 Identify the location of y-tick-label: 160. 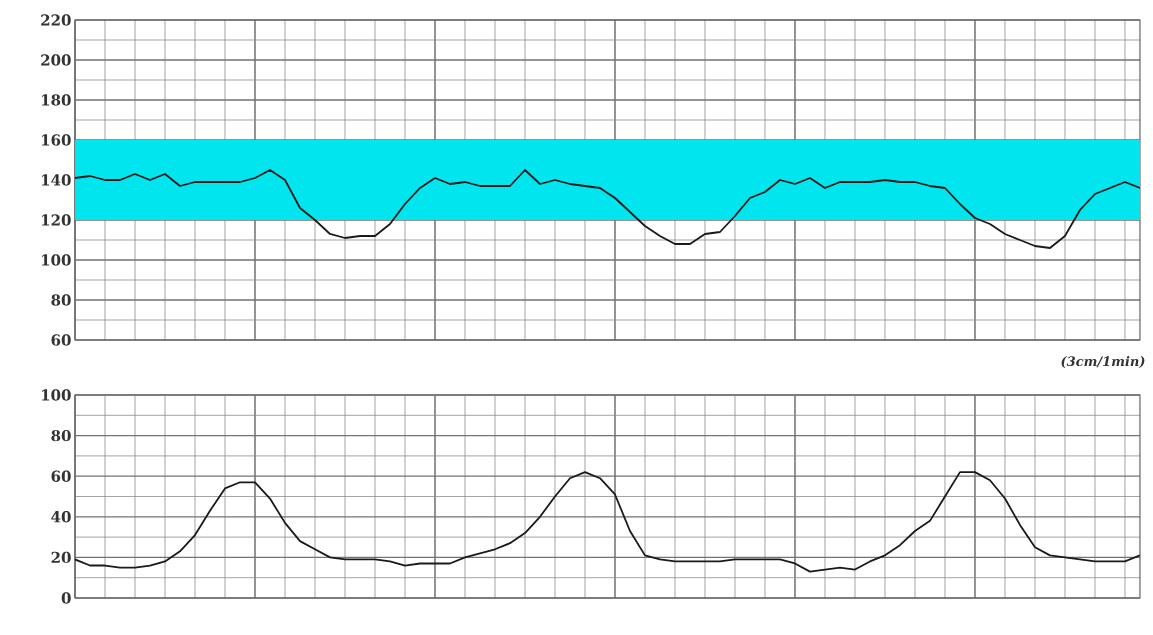
(56, 140).